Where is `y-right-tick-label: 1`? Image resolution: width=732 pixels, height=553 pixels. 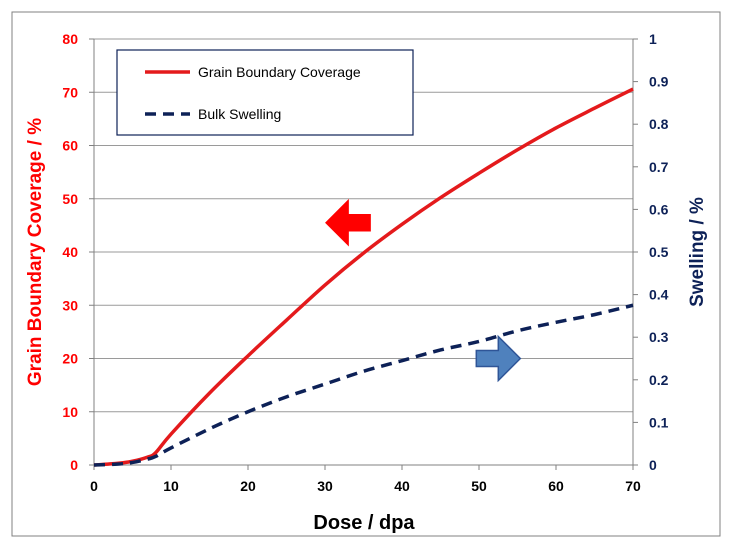 y-right-tick-label: 1 is located at coordinates (653, 39).